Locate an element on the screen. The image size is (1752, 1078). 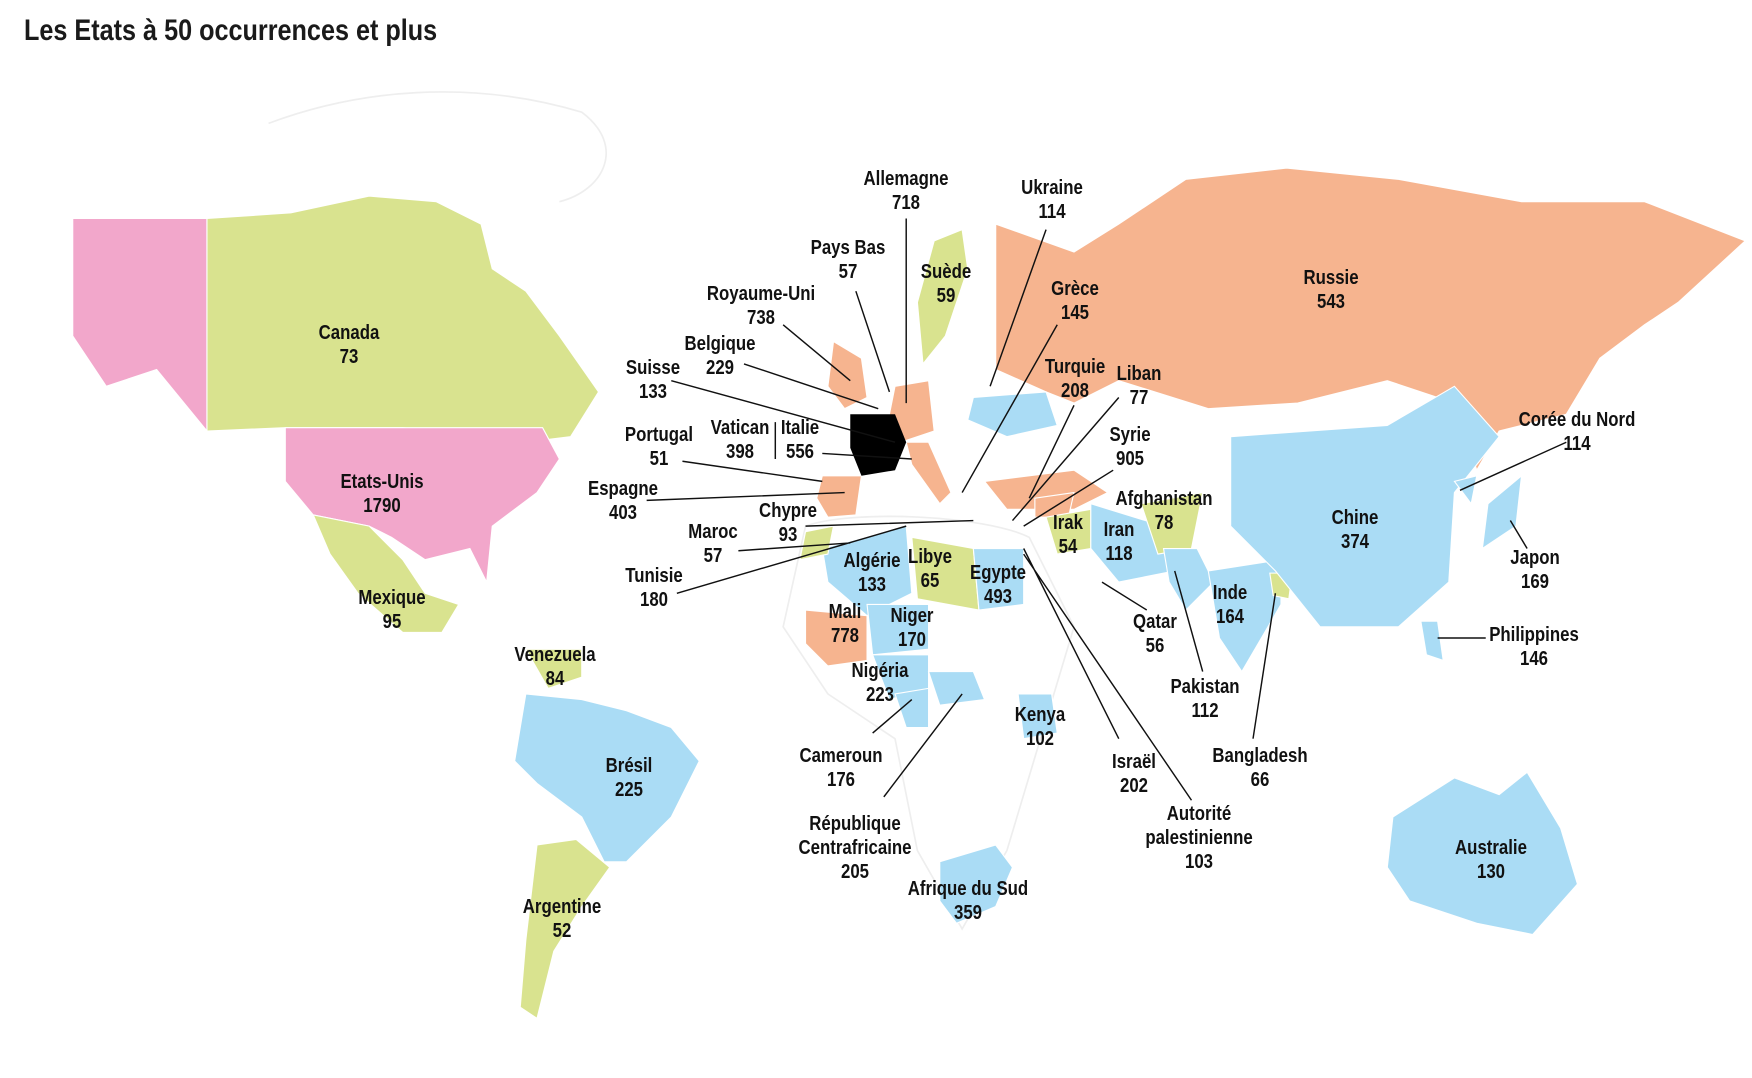
country-name: Pays Bas is located at coordinates (848, 248).